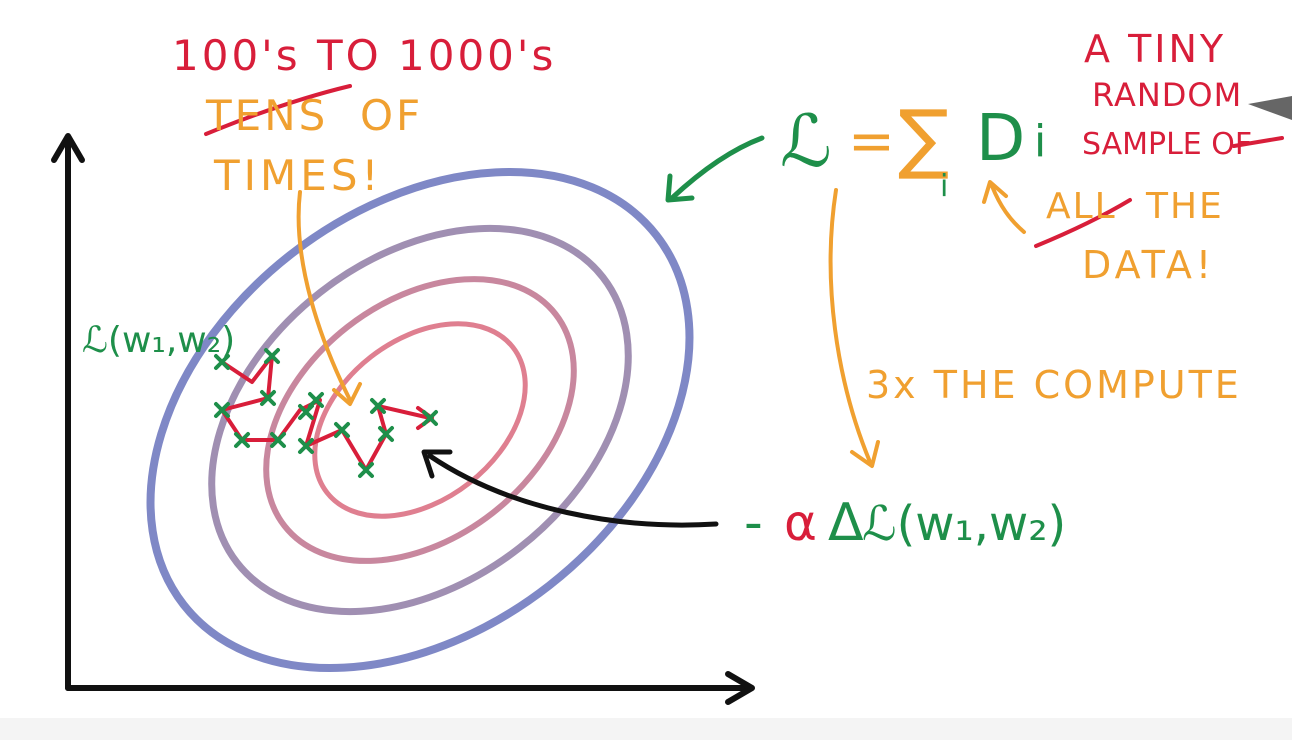 The height and width of the screenshot is (744, 1292). I want to click on times-arrow, so click(329, 298).